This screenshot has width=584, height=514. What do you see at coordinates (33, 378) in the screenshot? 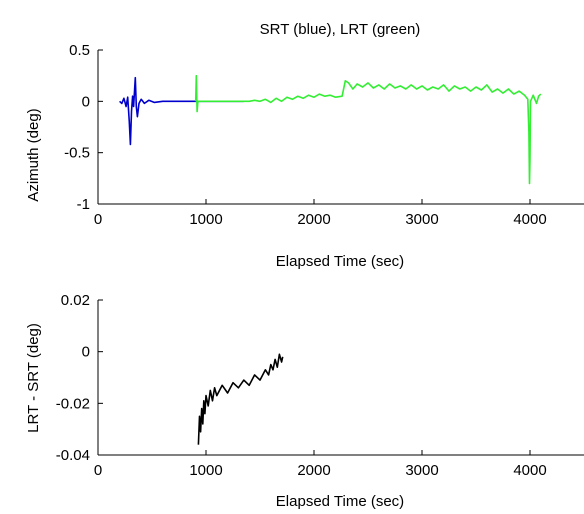
I see `y-axis-label: LRT - SRT (deg)` at bounding box center [33, 378].